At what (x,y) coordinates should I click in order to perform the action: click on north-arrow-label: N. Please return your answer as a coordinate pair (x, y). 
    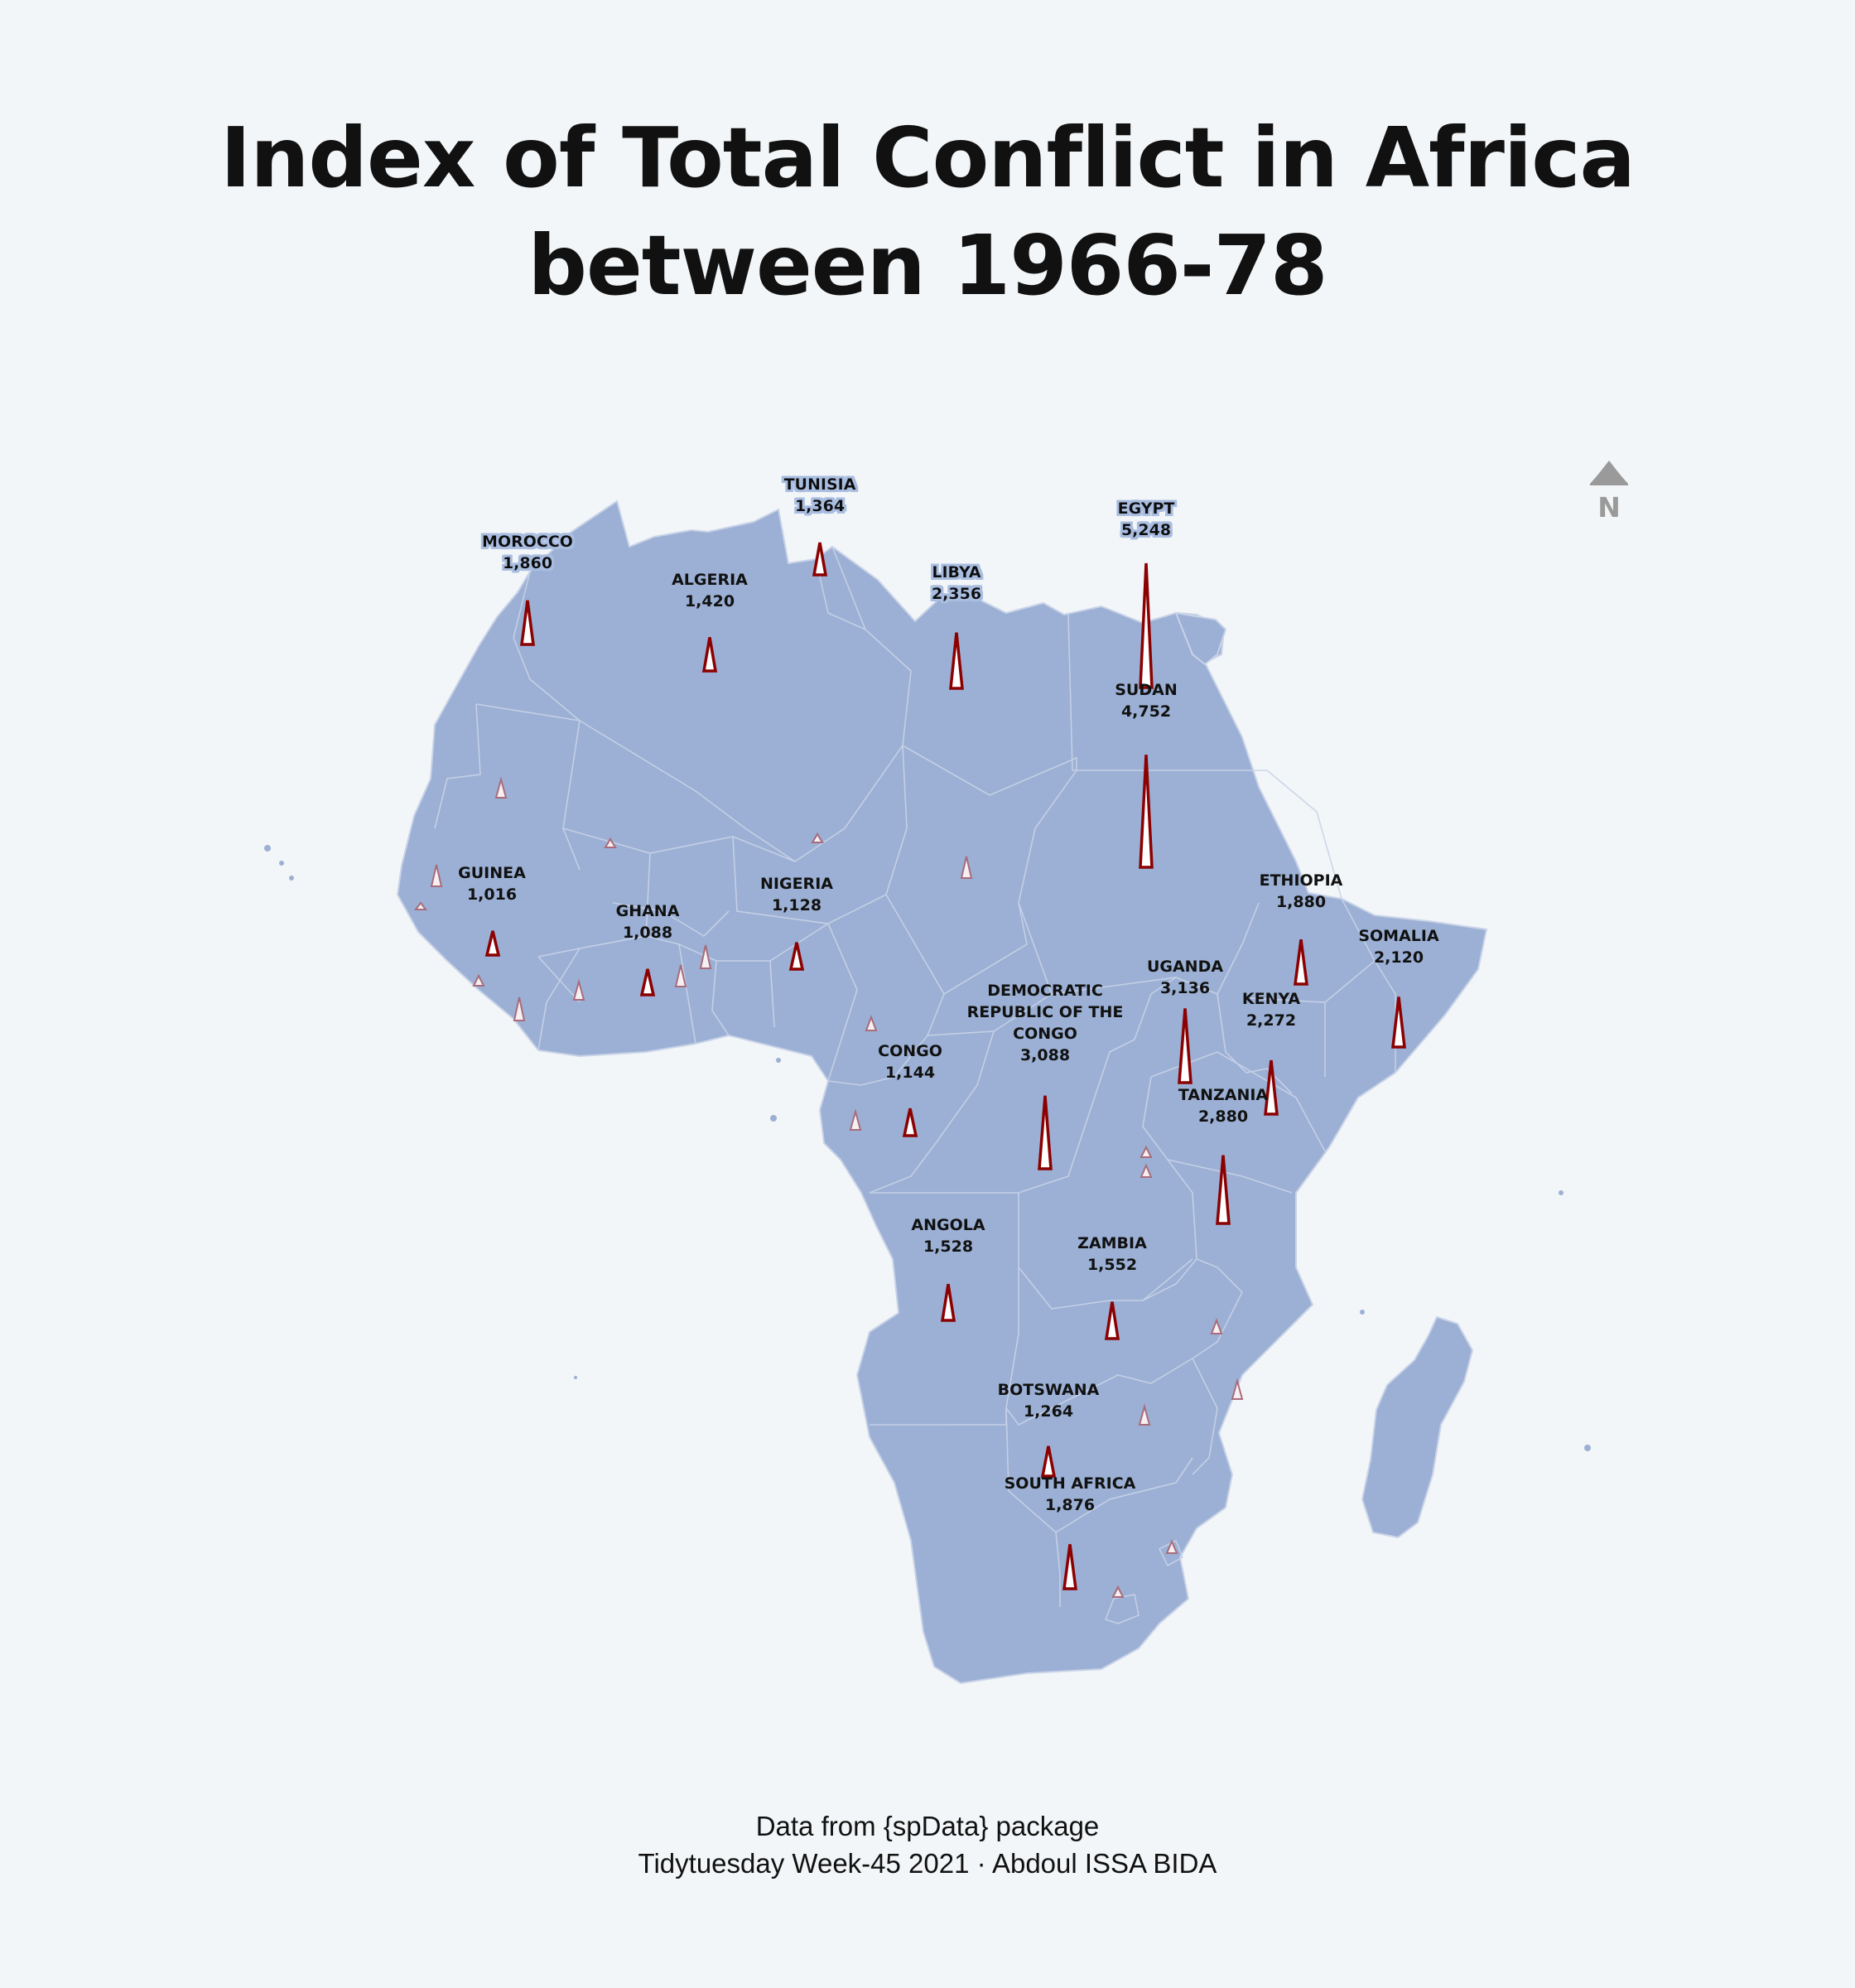
    Looking at the image, I should click on (1609, 507).